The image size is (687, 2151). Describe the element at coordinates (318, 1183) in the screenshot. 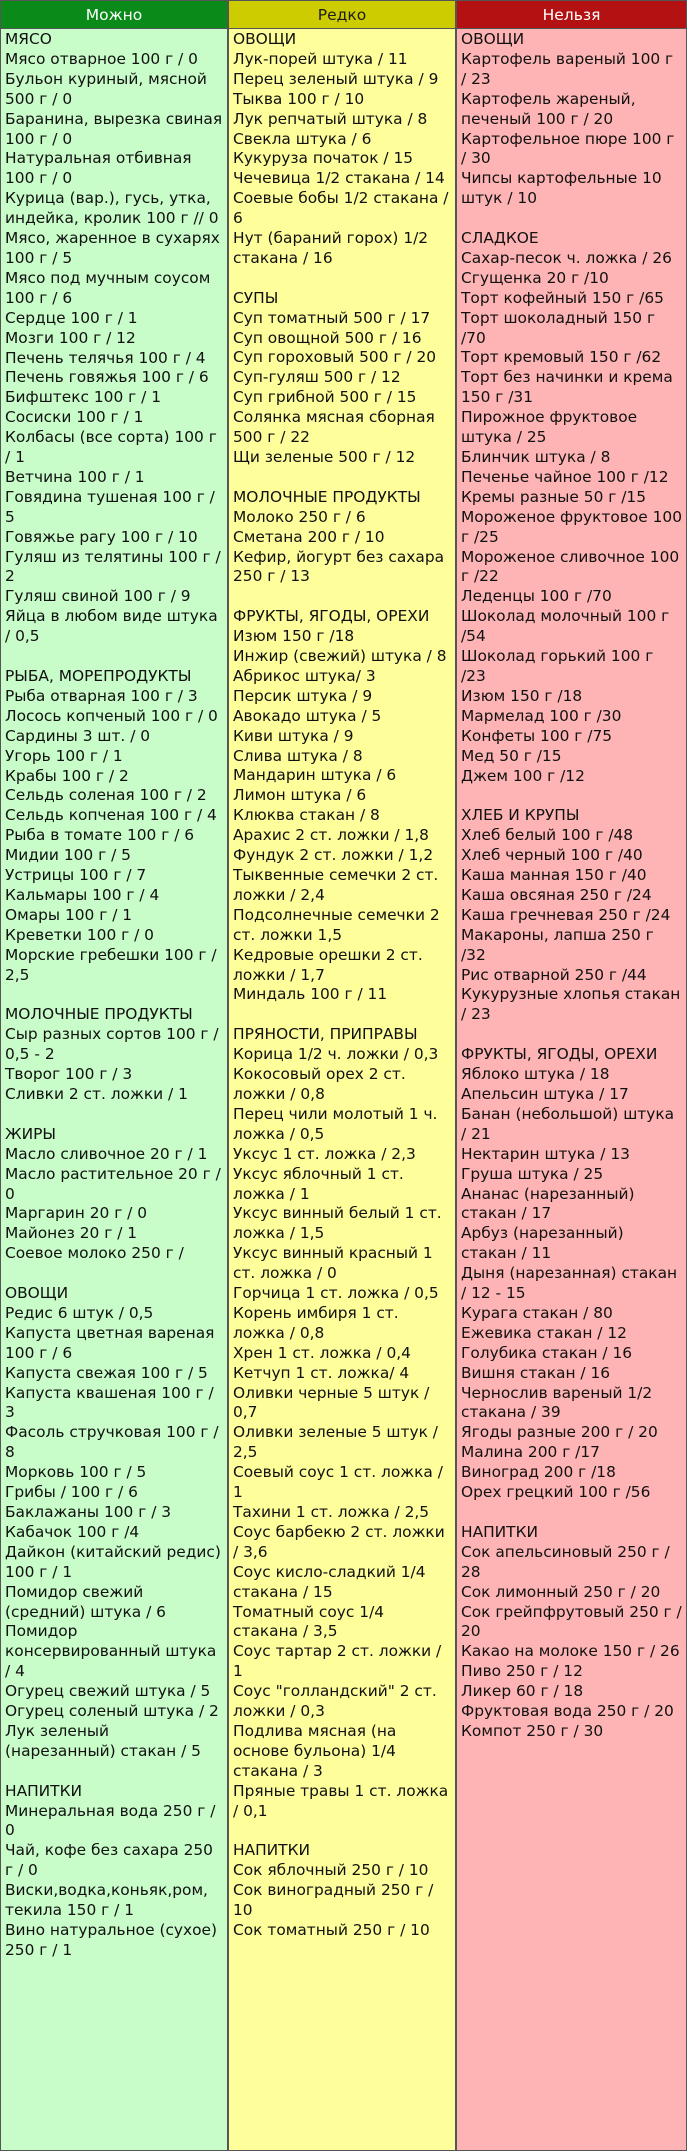

I see `food-item: Уксус яблочный 1 ст. ложка / 1` at that location.